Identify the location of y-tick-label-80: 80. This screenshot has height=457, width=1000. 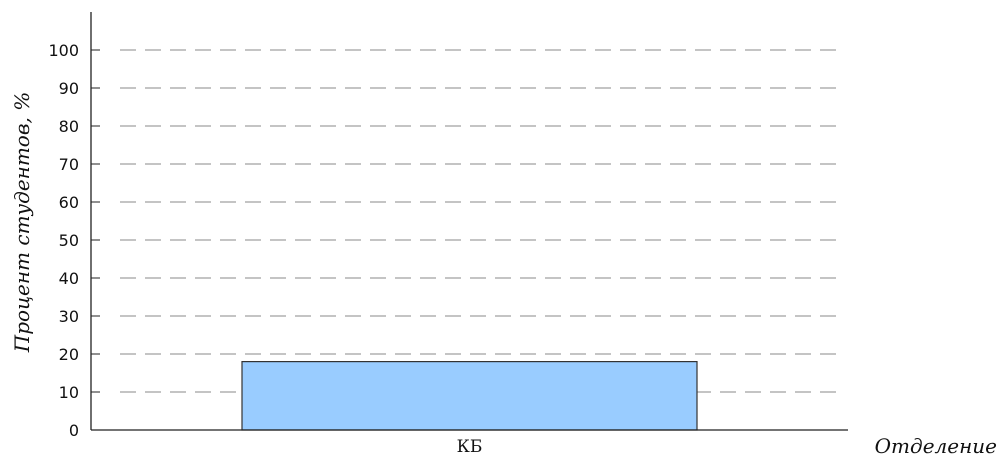
(69, 126).